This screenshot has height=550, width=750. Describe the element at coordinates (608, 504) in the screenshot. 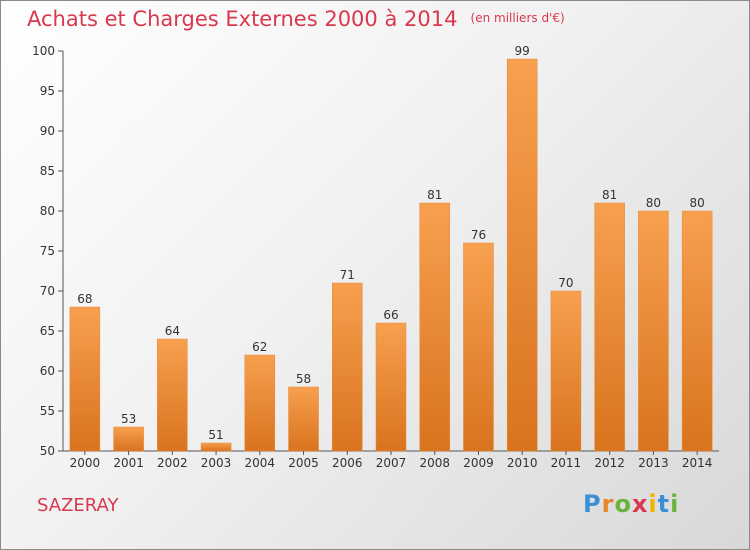

I see `logo-letter: r` at that location.